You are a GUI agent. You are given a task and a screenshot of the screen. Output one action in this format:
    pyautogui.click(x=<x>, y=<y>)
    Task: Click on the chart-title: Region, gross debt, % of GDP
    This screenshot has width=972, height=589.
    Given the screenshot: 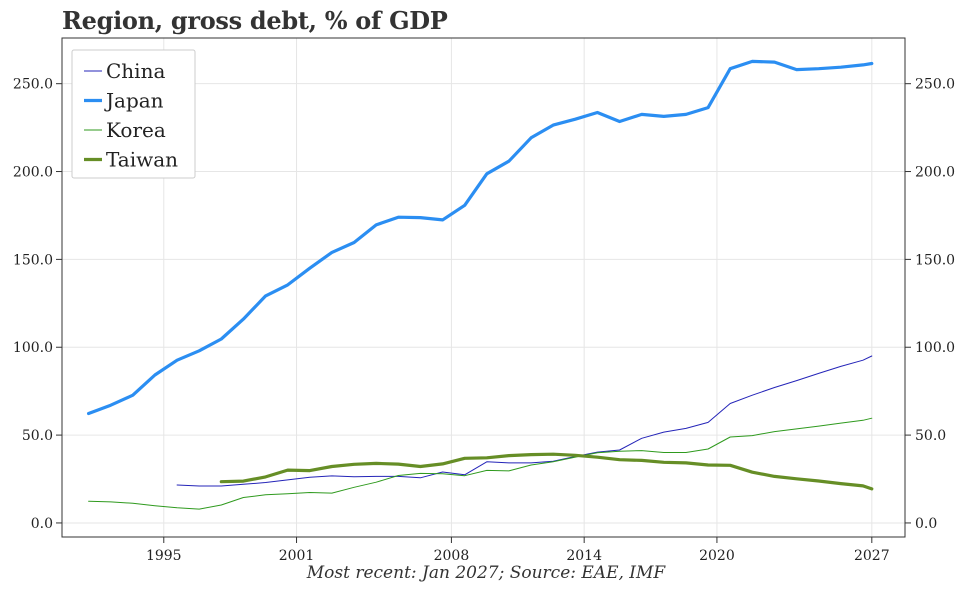 What is the action you would take?
    pyautogui.click(x=255, y=20)
    